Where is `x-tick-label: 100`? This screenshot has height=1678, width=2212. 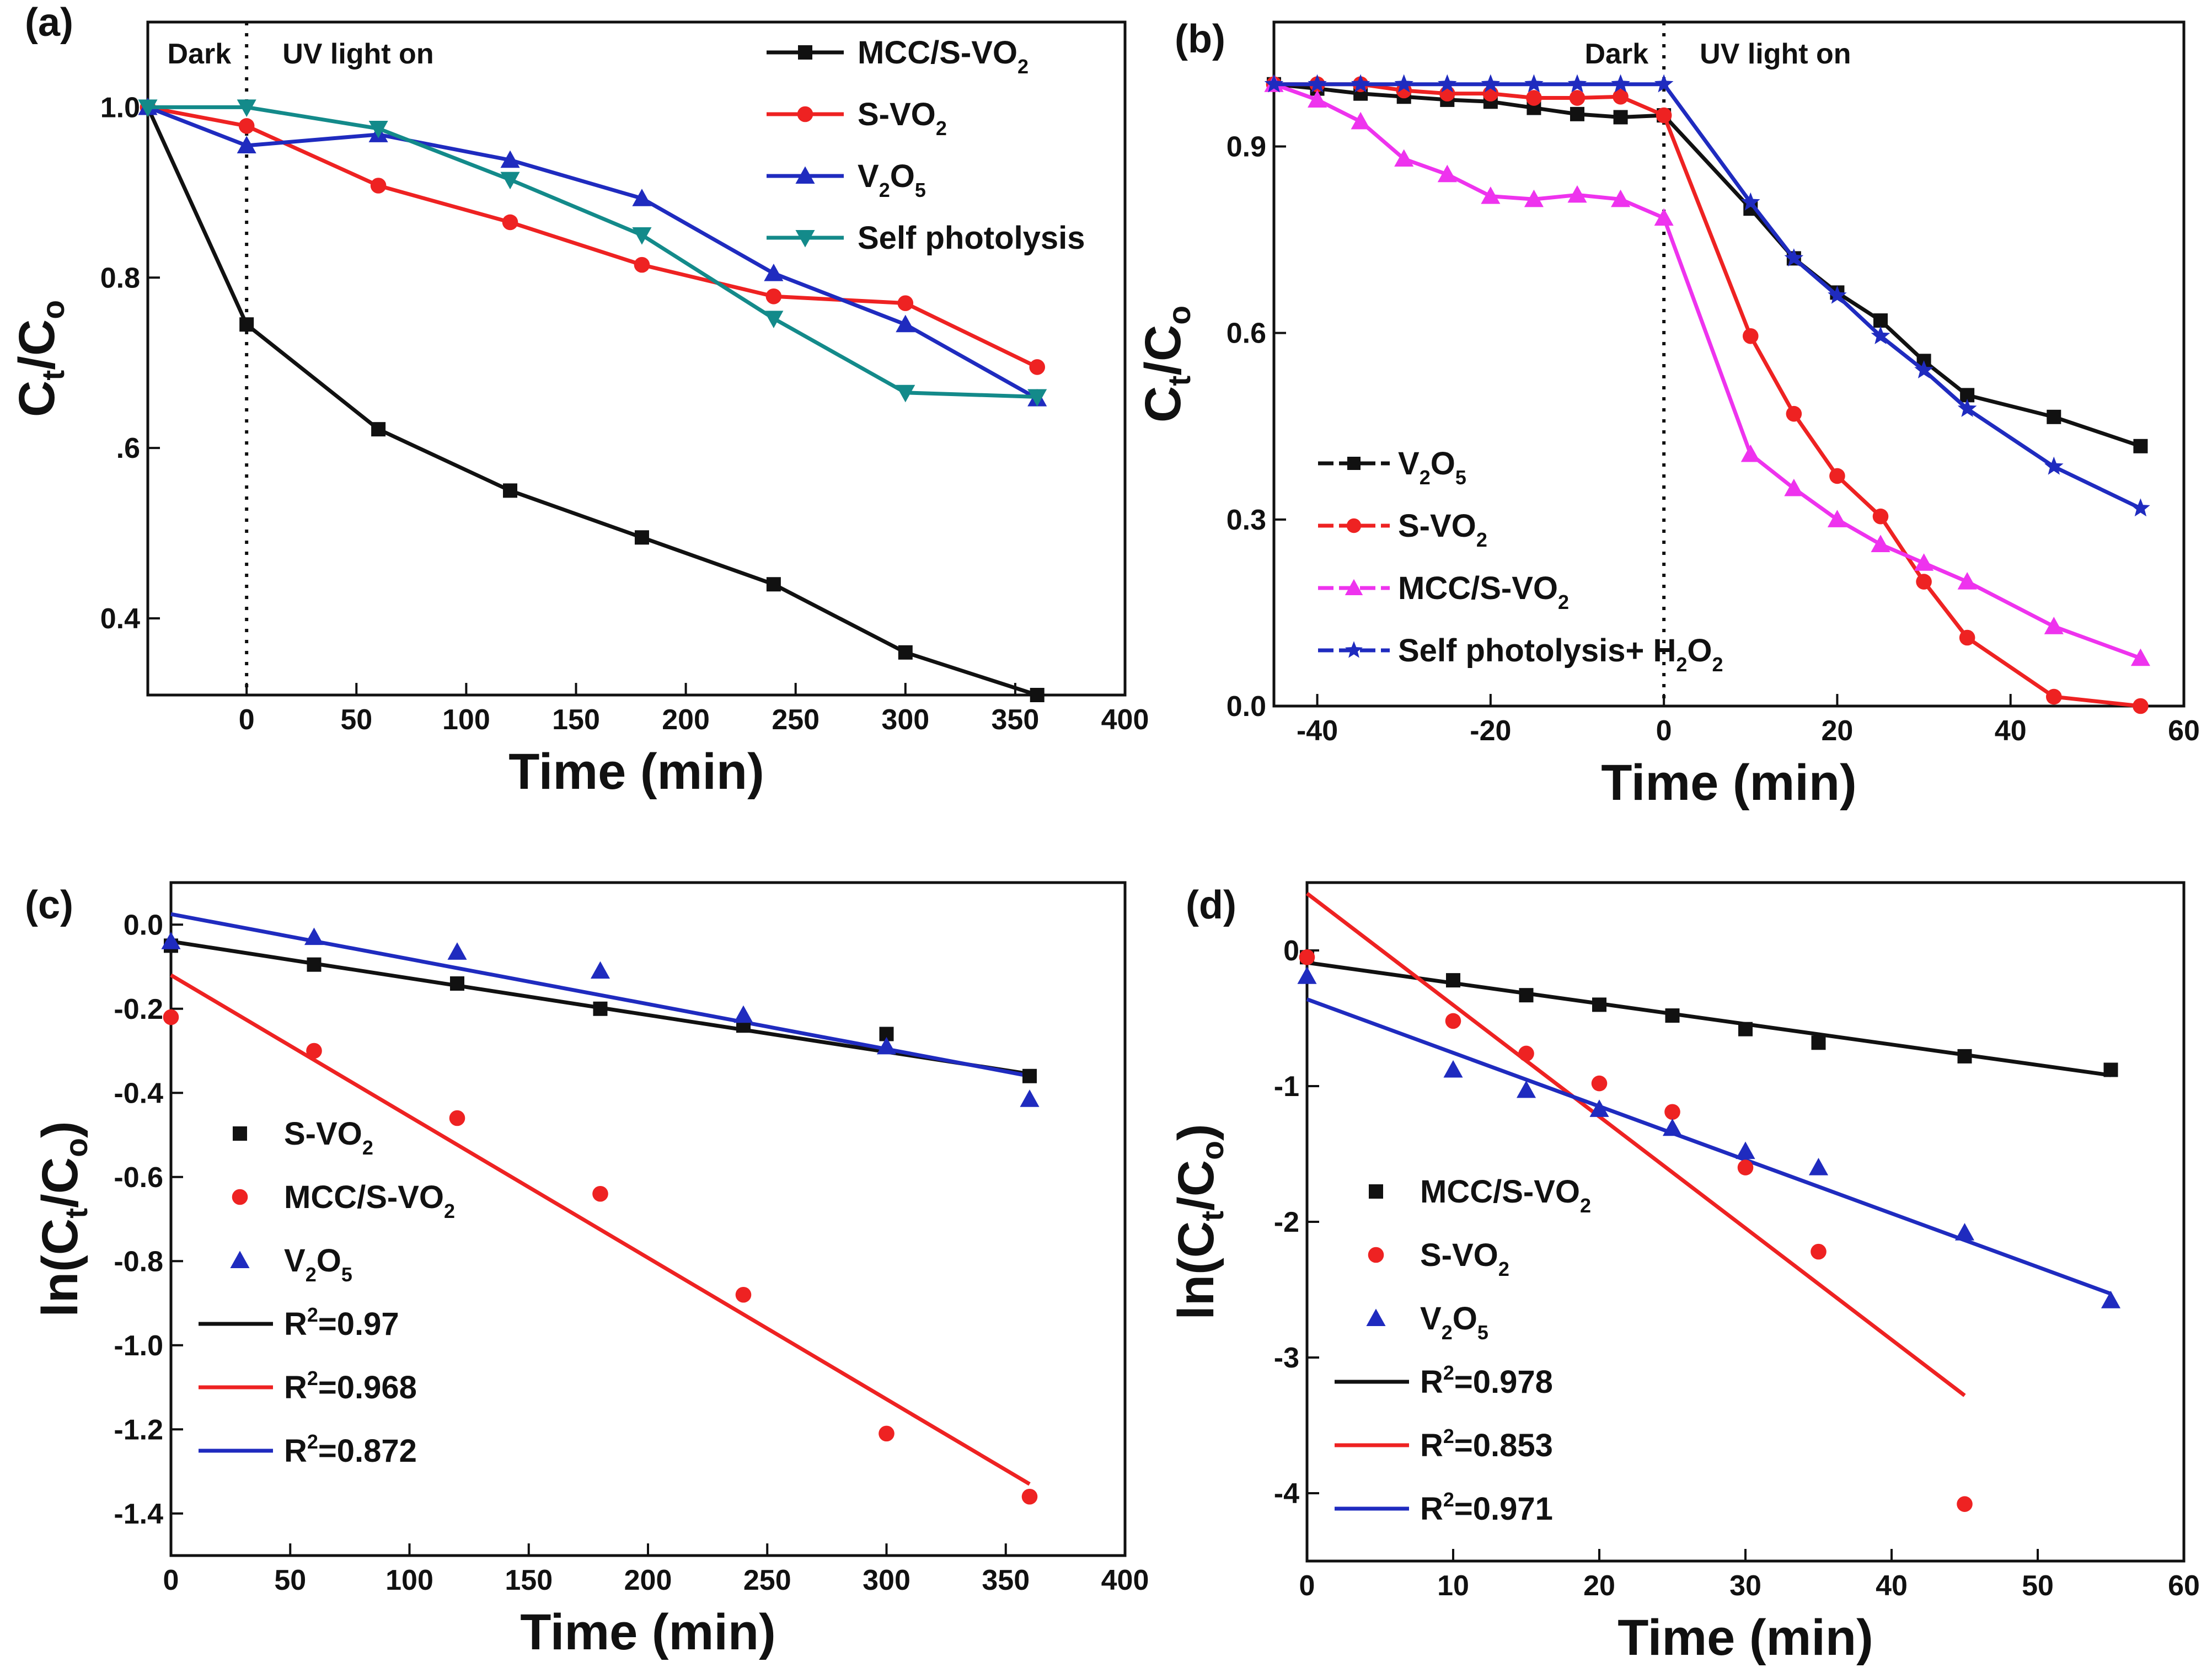 x-tick-label: 100 is located at coordinates (466, 720).